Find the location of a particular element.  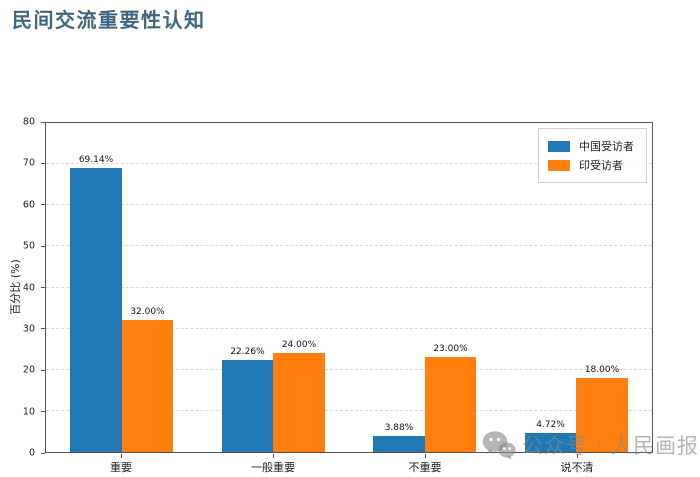

y-axis: 0 10 20 30 40 50 60 70 80 is located at coordinates (22, 288).